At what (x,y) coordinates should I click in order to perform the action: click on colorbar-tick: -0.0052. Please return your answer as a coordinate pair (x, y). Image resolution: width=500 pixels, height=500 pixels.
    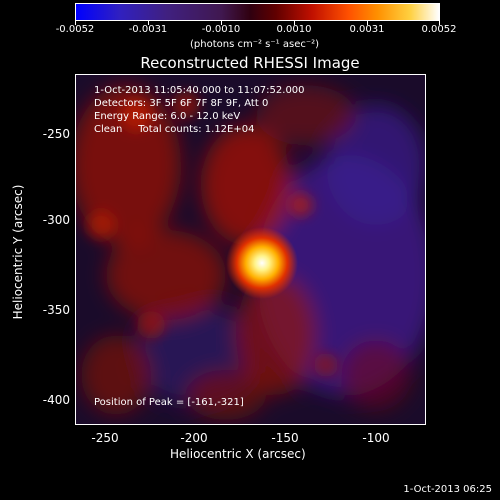
    Looking at the image, I should click on (75, 29).